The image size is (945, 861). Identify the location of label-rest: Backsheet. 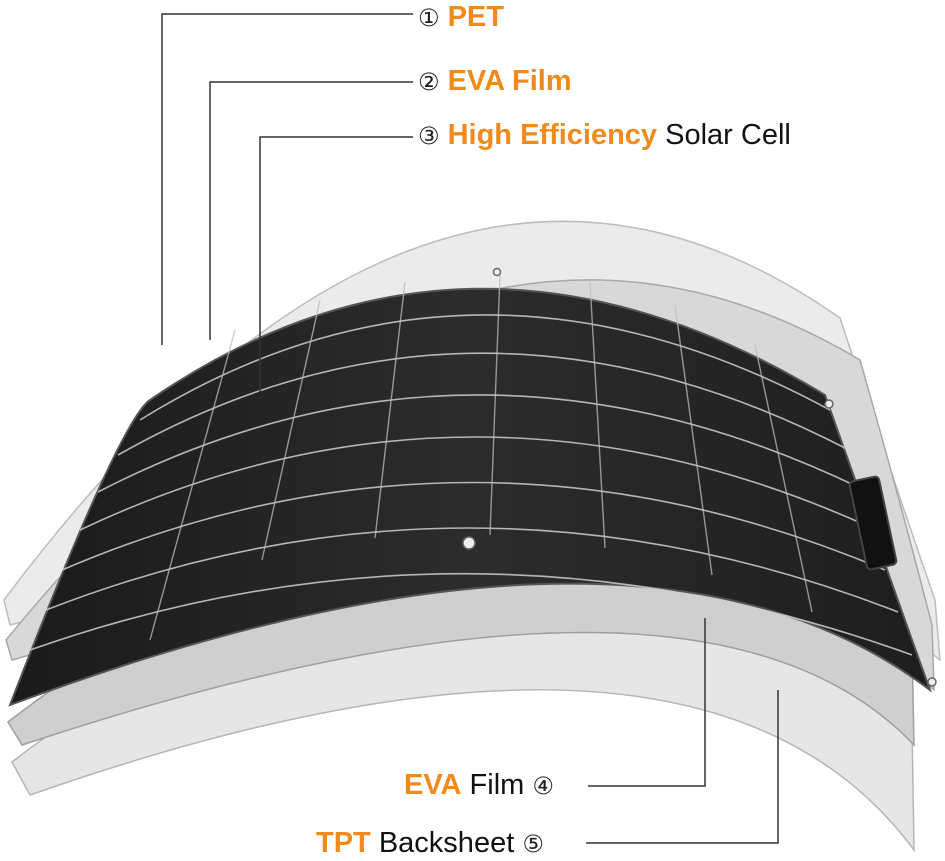
(446, 843).